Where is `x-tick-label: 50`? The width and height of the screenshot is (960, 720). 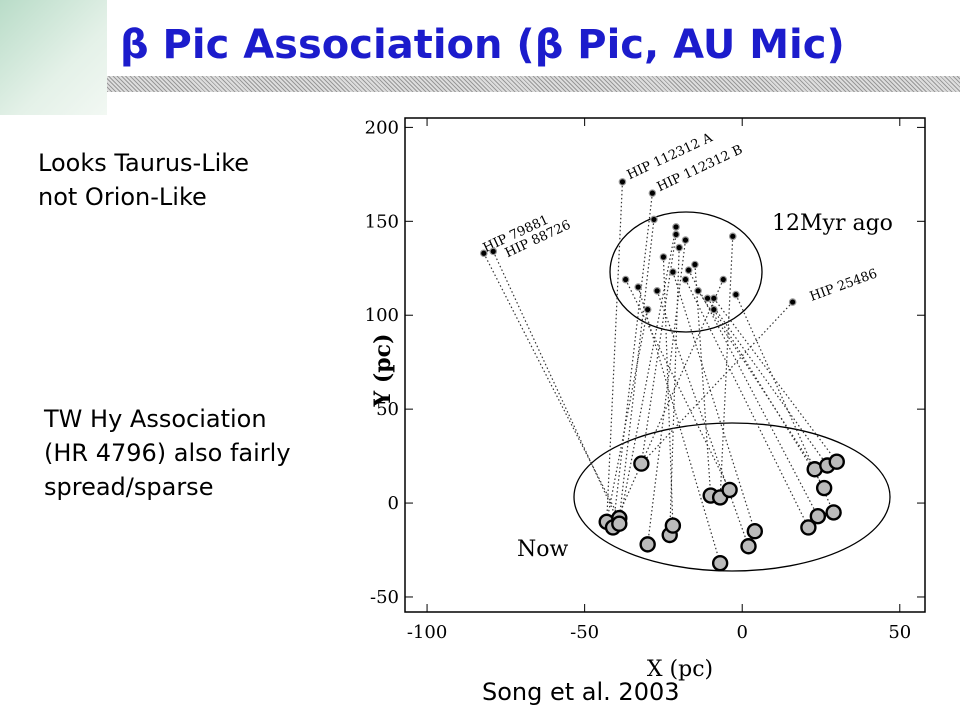 x-tick-label: 50 is located at coordinates (899, 632).